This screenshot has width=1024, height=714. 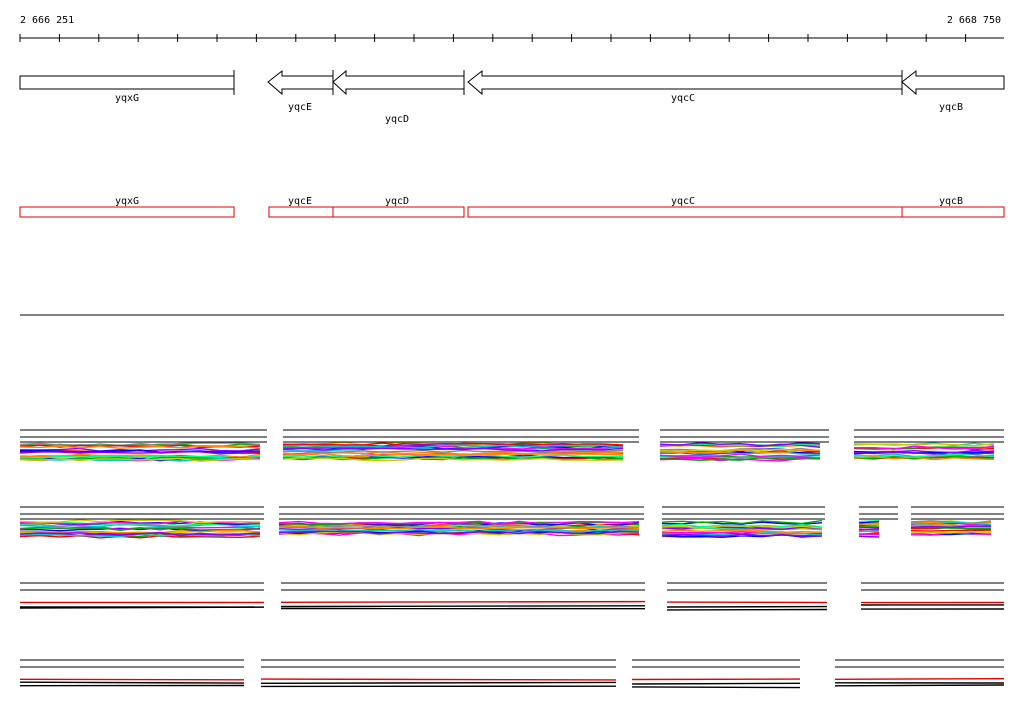 What do you see at coordinates (493, 38) in the screenshot?
I see `ruler-ticks` at bounding box center [493, 38].